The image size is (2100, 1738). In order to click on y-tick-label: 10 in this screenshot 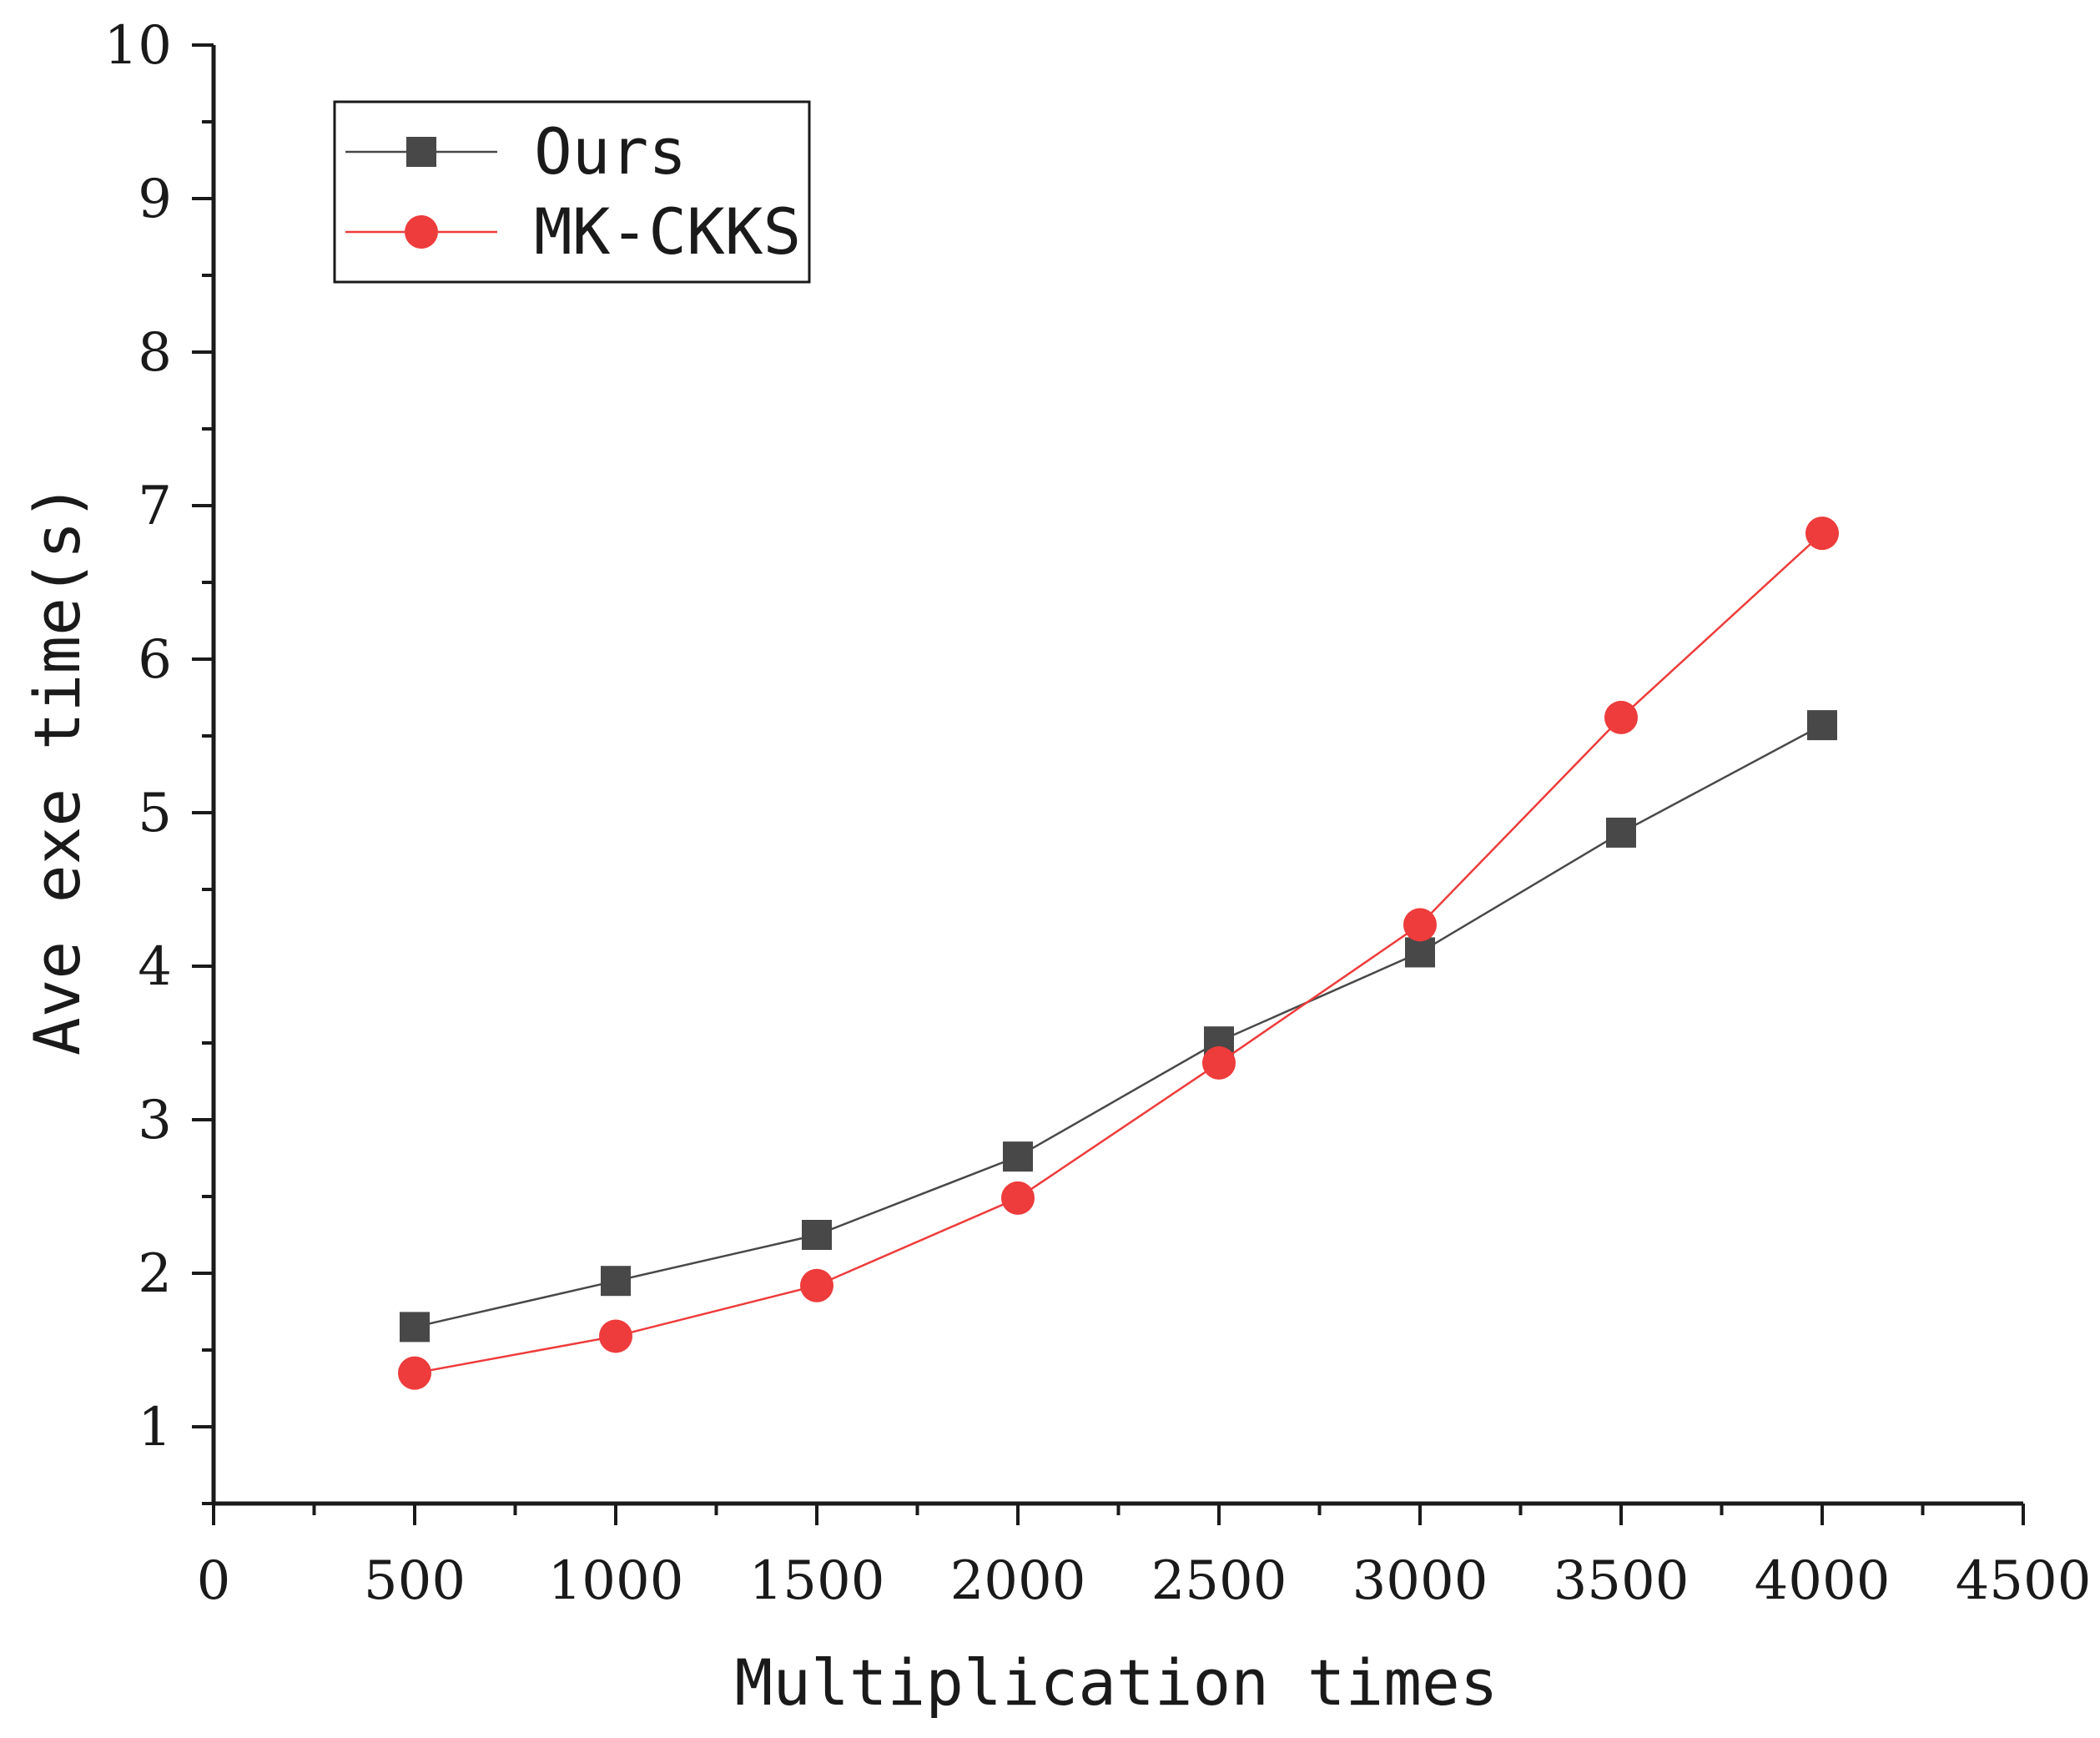, I will do `click(138, 46)`.